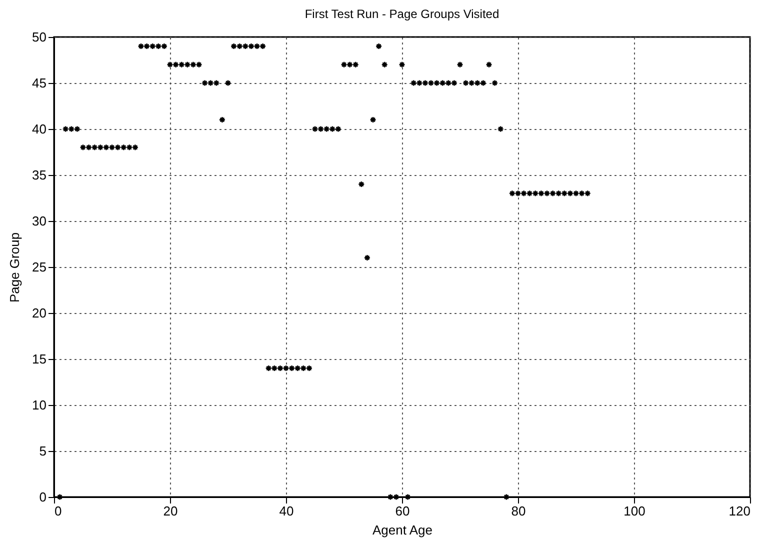 The height and width of the screenshot is (549, 779). Describe the element at coordinates (739, 511) in the screenshot. I see `x-tick-label: 120` at that location.